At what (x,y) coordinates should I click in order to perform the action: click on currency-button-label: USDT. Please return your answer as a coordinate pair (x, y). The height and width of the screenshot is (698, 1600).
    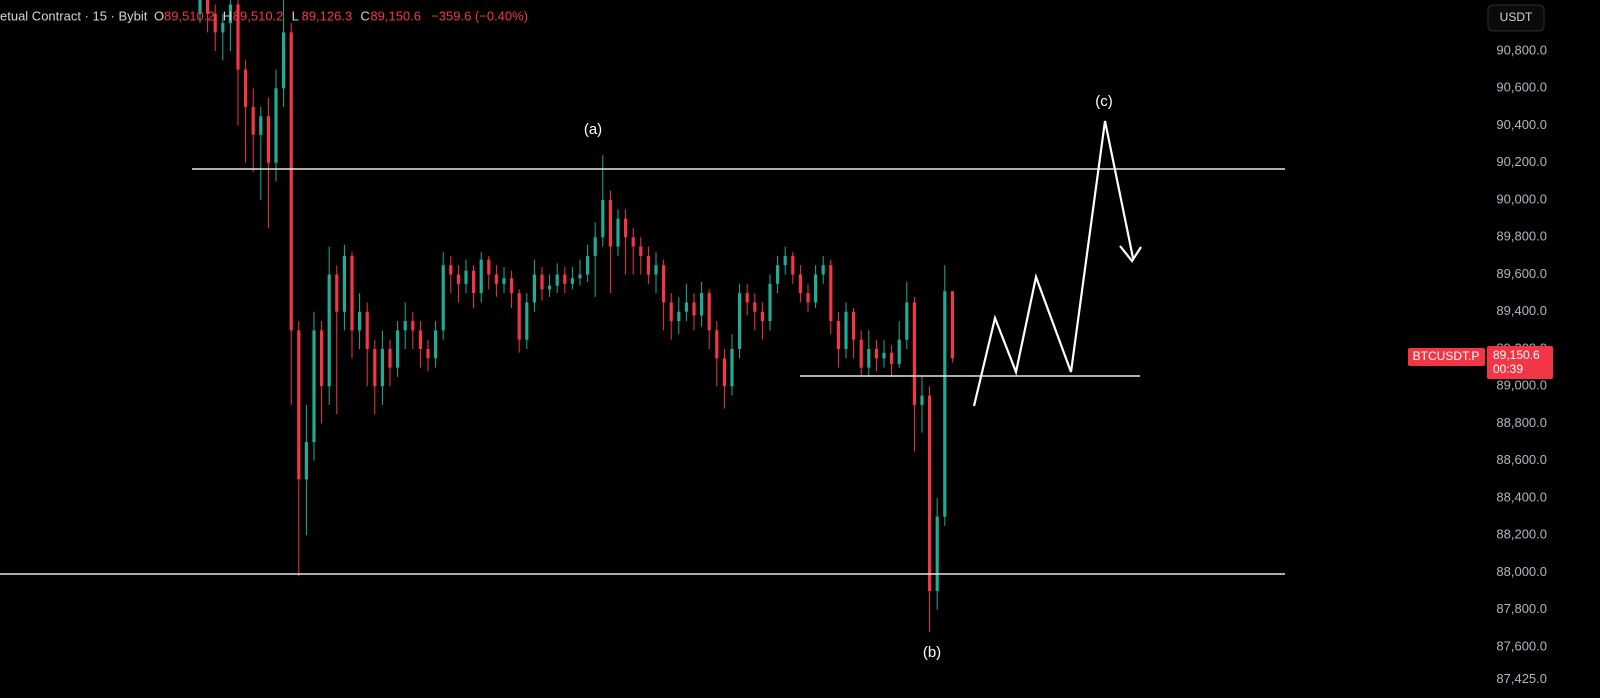
    Looking at the image, I should click on (1516, 17).